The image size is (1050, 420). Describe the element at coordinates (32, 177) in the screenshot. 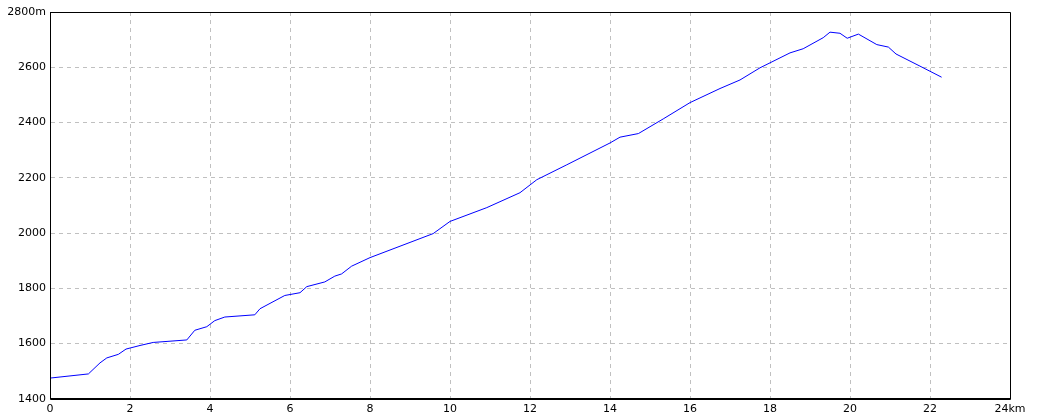

I see `y-tick-label: 2200` at that location.